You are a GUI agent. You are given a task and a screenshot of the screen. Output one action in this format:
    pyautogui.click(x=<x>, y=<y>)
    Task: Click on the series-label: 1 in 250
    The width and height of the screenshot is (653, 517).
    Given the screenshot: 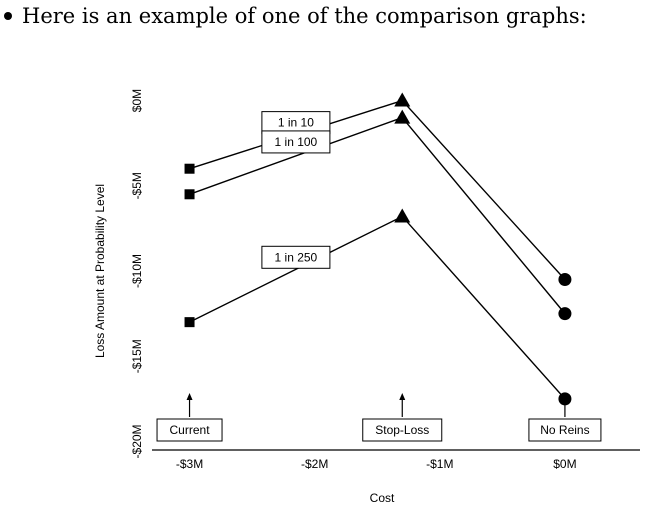 What is the action you would take?
    pyautogui.click(x=296, y=257)
    